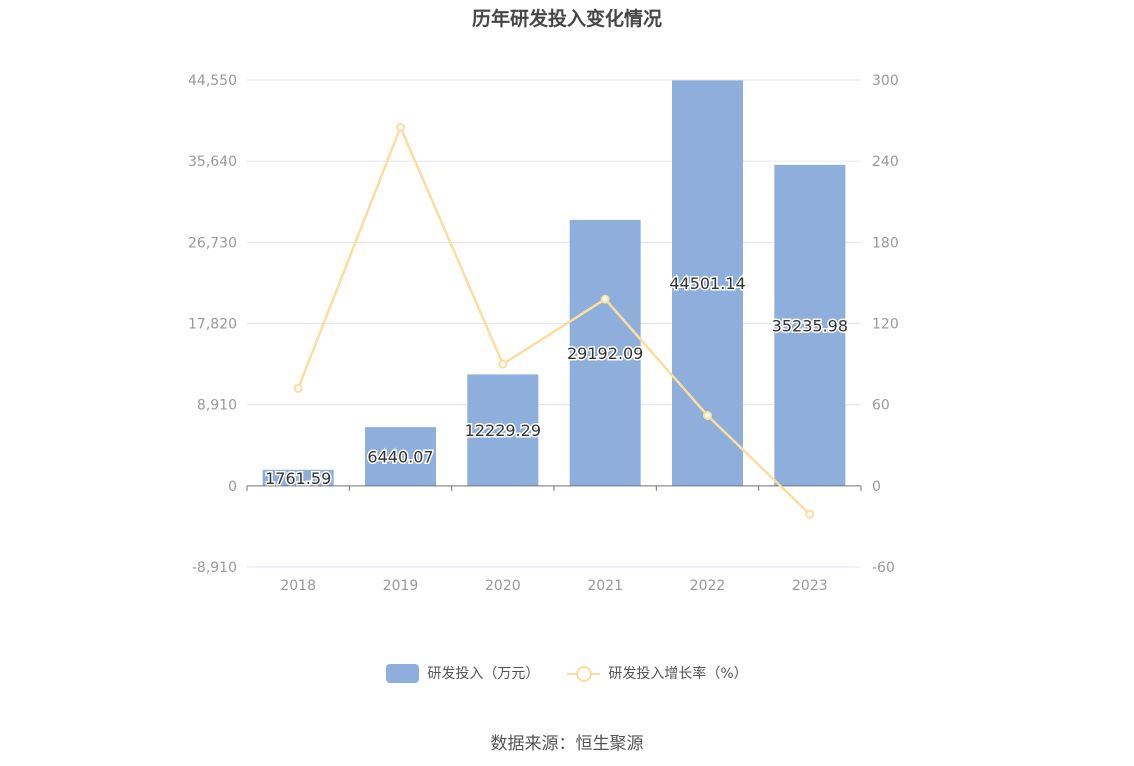 The height and width of the screenshot is (766, 1134). What do you see at coordinates (885, 325) in the screenshot?
I see `y-right-tick-label: 120` at bounding box center [885, 325].